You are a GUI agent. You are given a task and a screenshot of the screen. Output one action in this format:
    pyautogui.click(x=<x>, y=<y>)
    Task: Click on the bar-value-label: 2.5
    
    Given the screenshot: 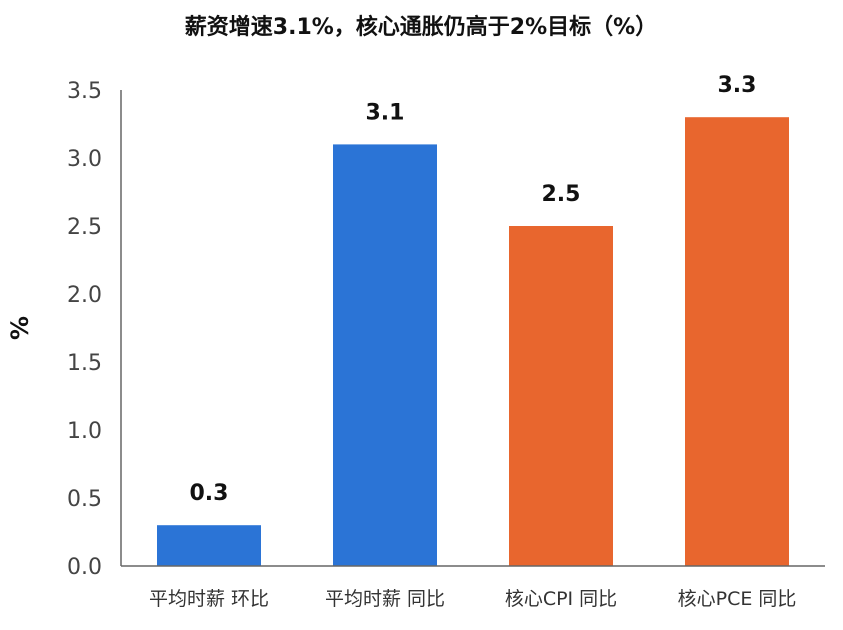 What is the action you would take?
    pyautogui.click(x=561, y=194)
    